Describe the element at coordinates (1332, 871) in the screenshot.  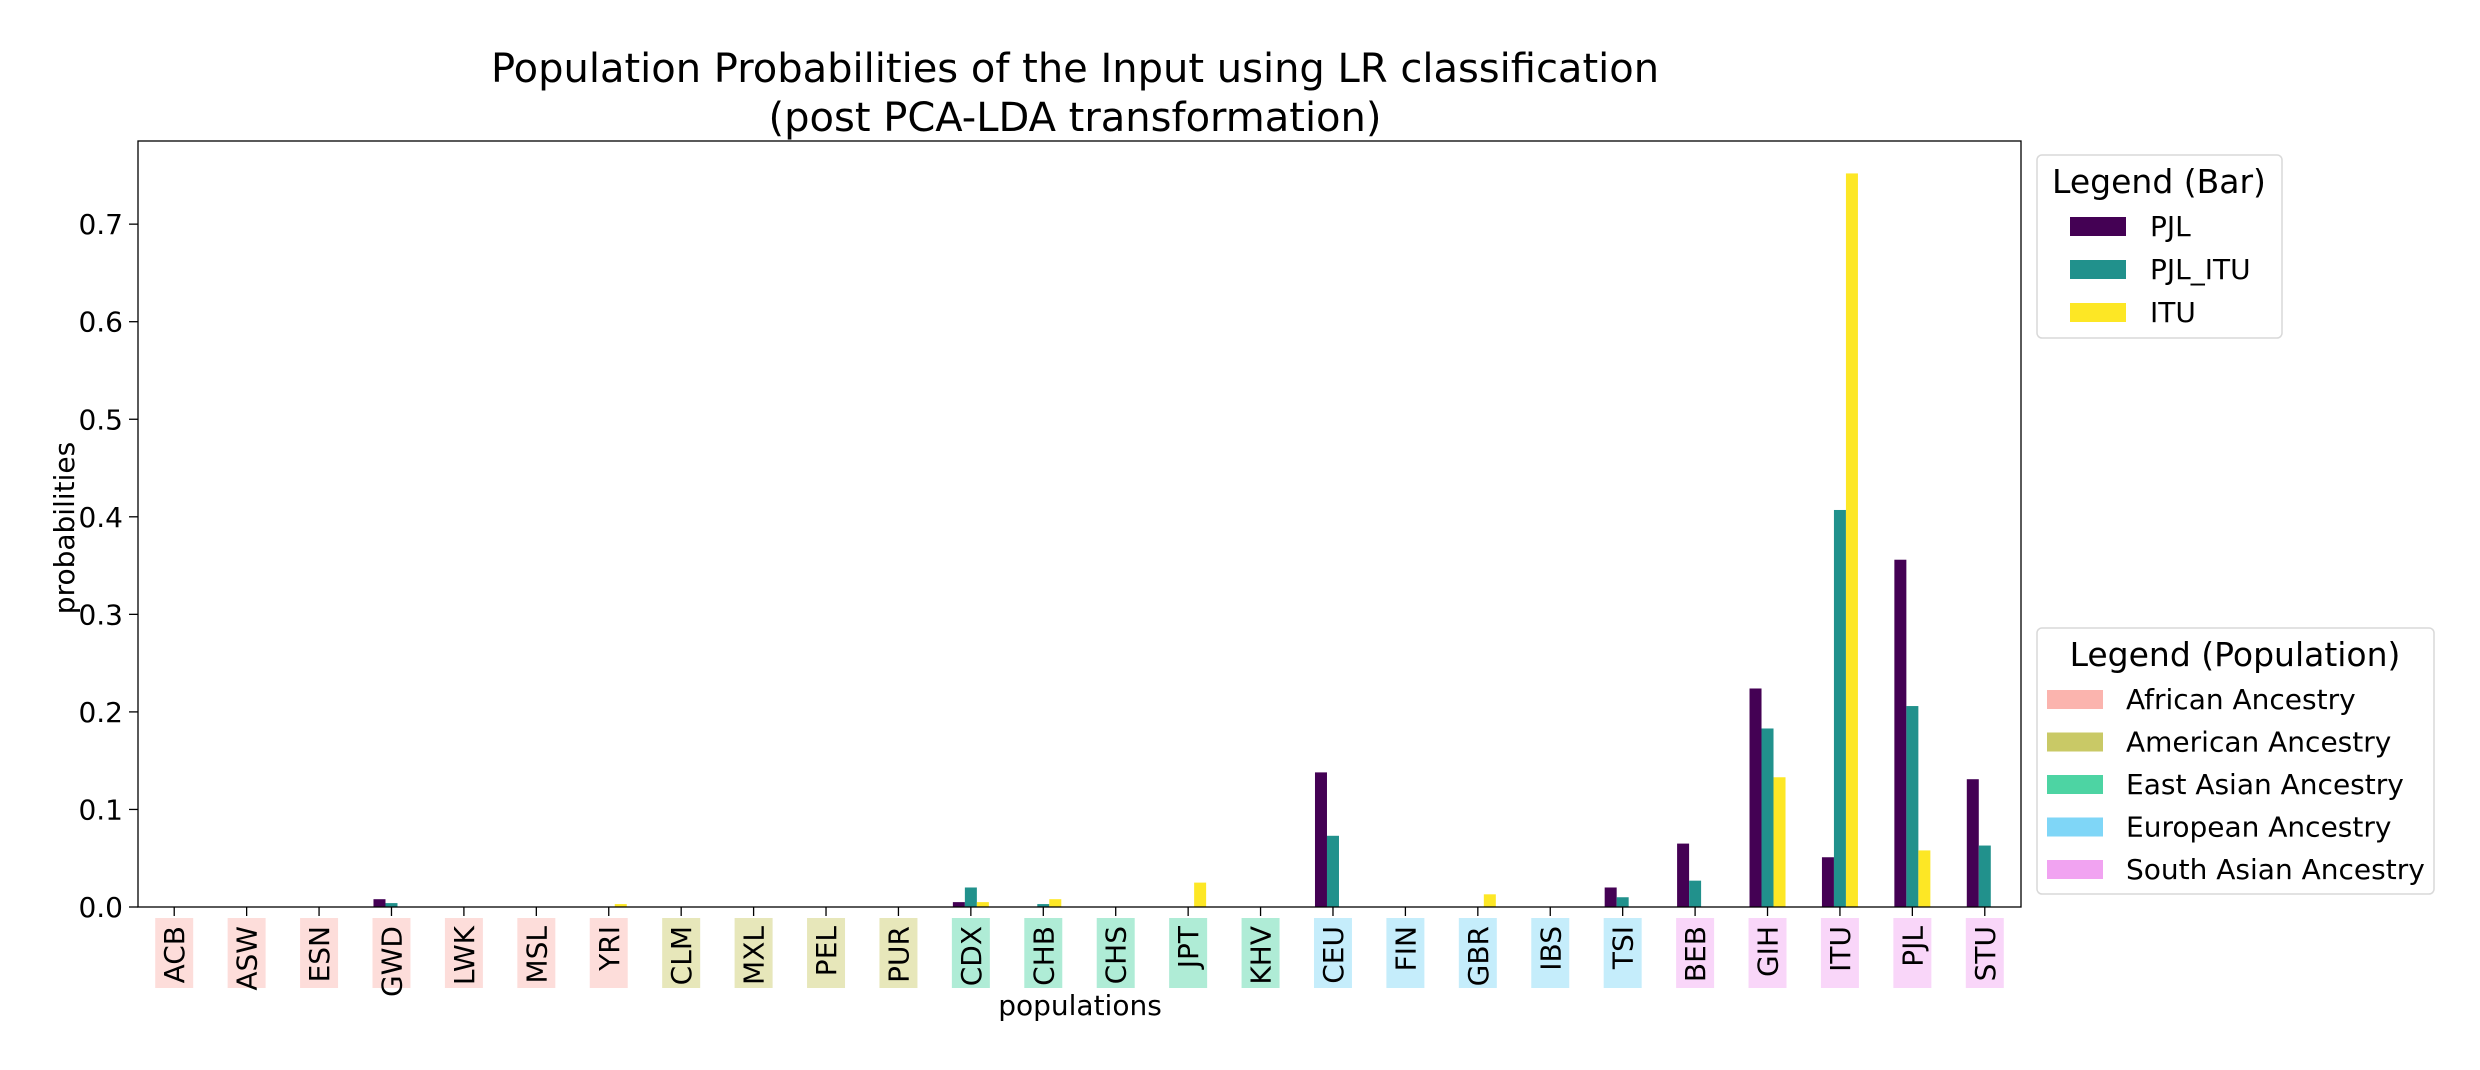
I see `bar-pjl_itu-ceu` at that location.